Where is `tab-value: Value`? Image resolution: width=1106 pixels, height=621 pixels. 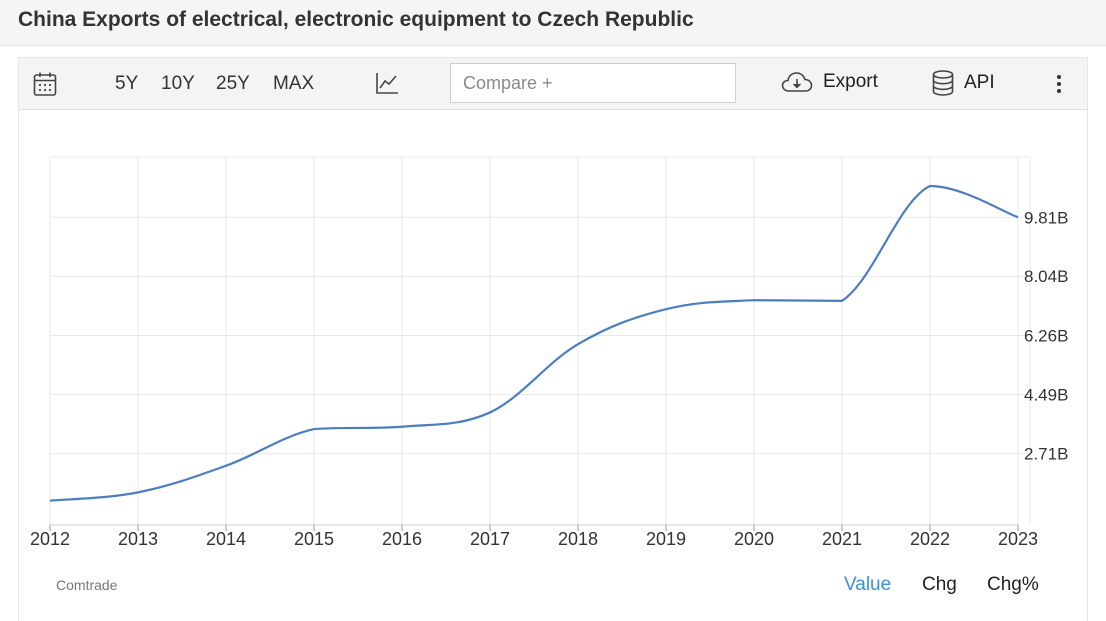
tab-value: Value is located at coordinates (868, 584).